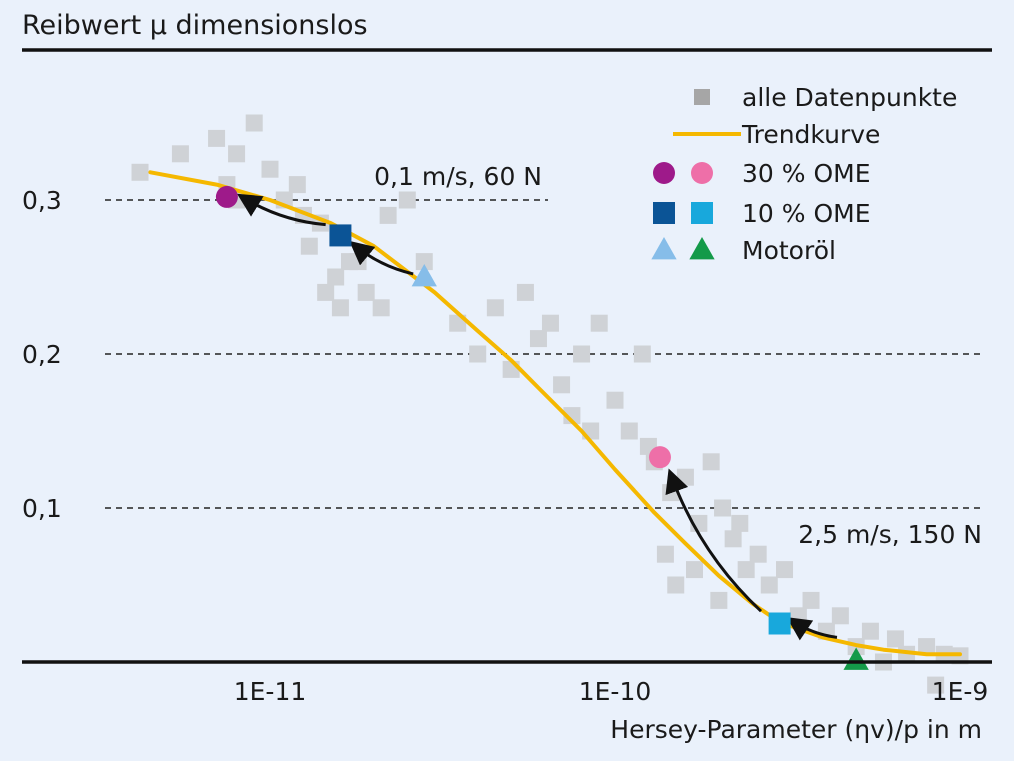  I want to click on y-tick-labels: 0,1 0,2 0,3, so click(42, 354).